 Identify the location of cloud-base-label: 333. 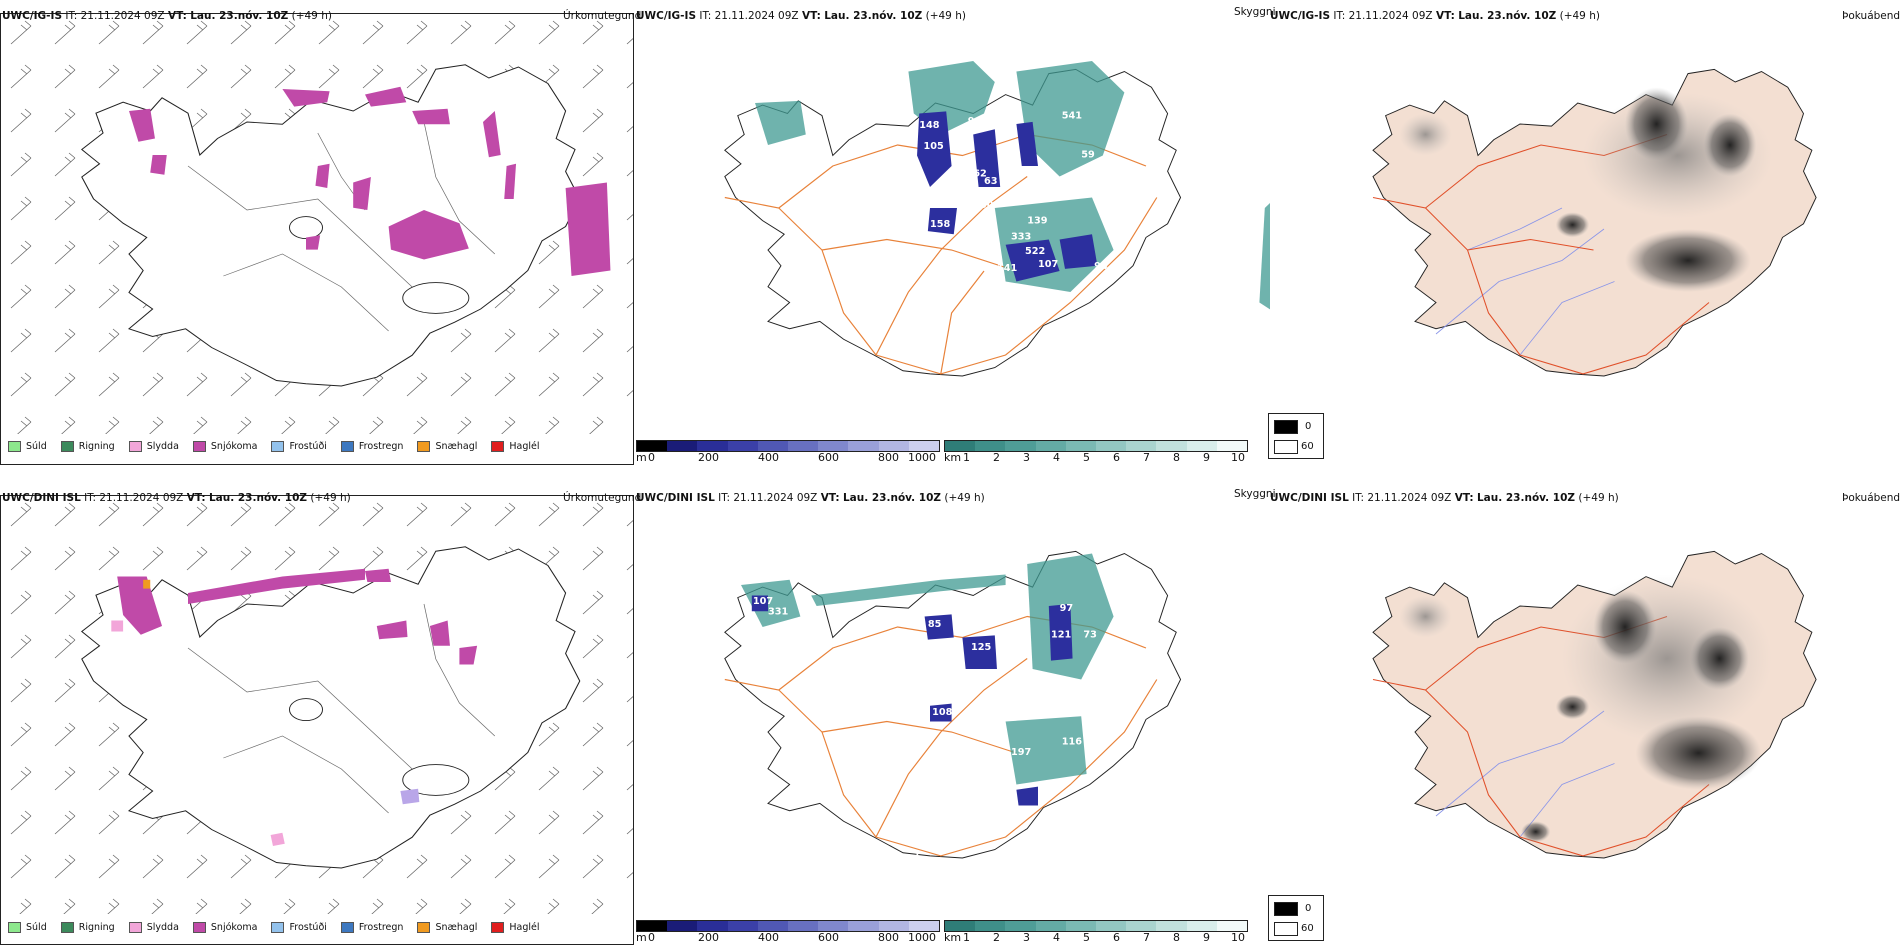
(1021, 237).